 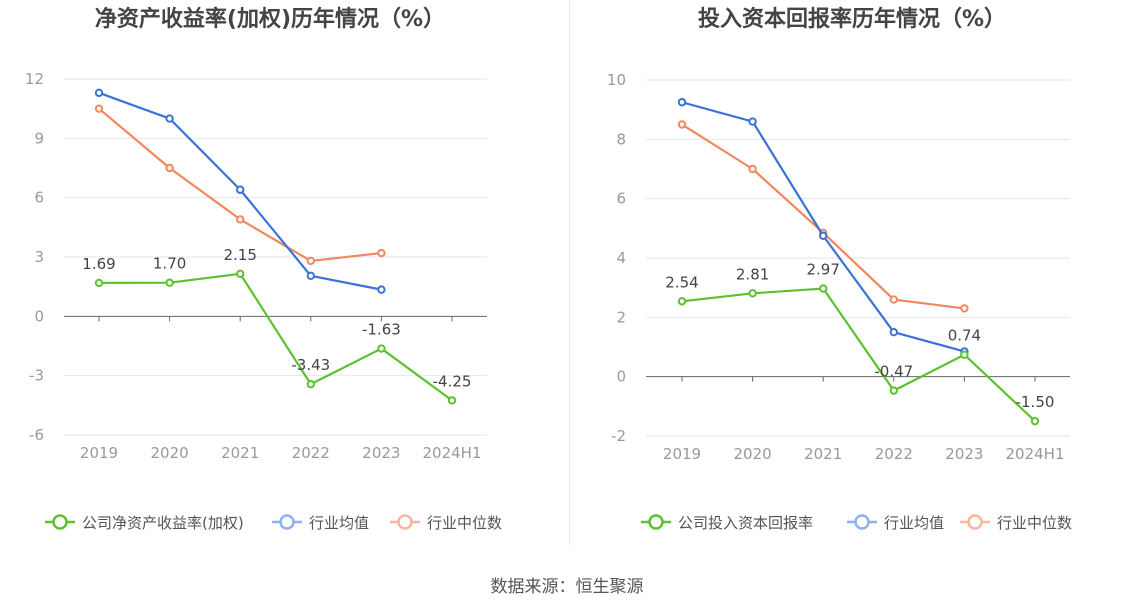 I want to click on legend-label-company: 公司投入资本回报率, so click(x=745, y=523).